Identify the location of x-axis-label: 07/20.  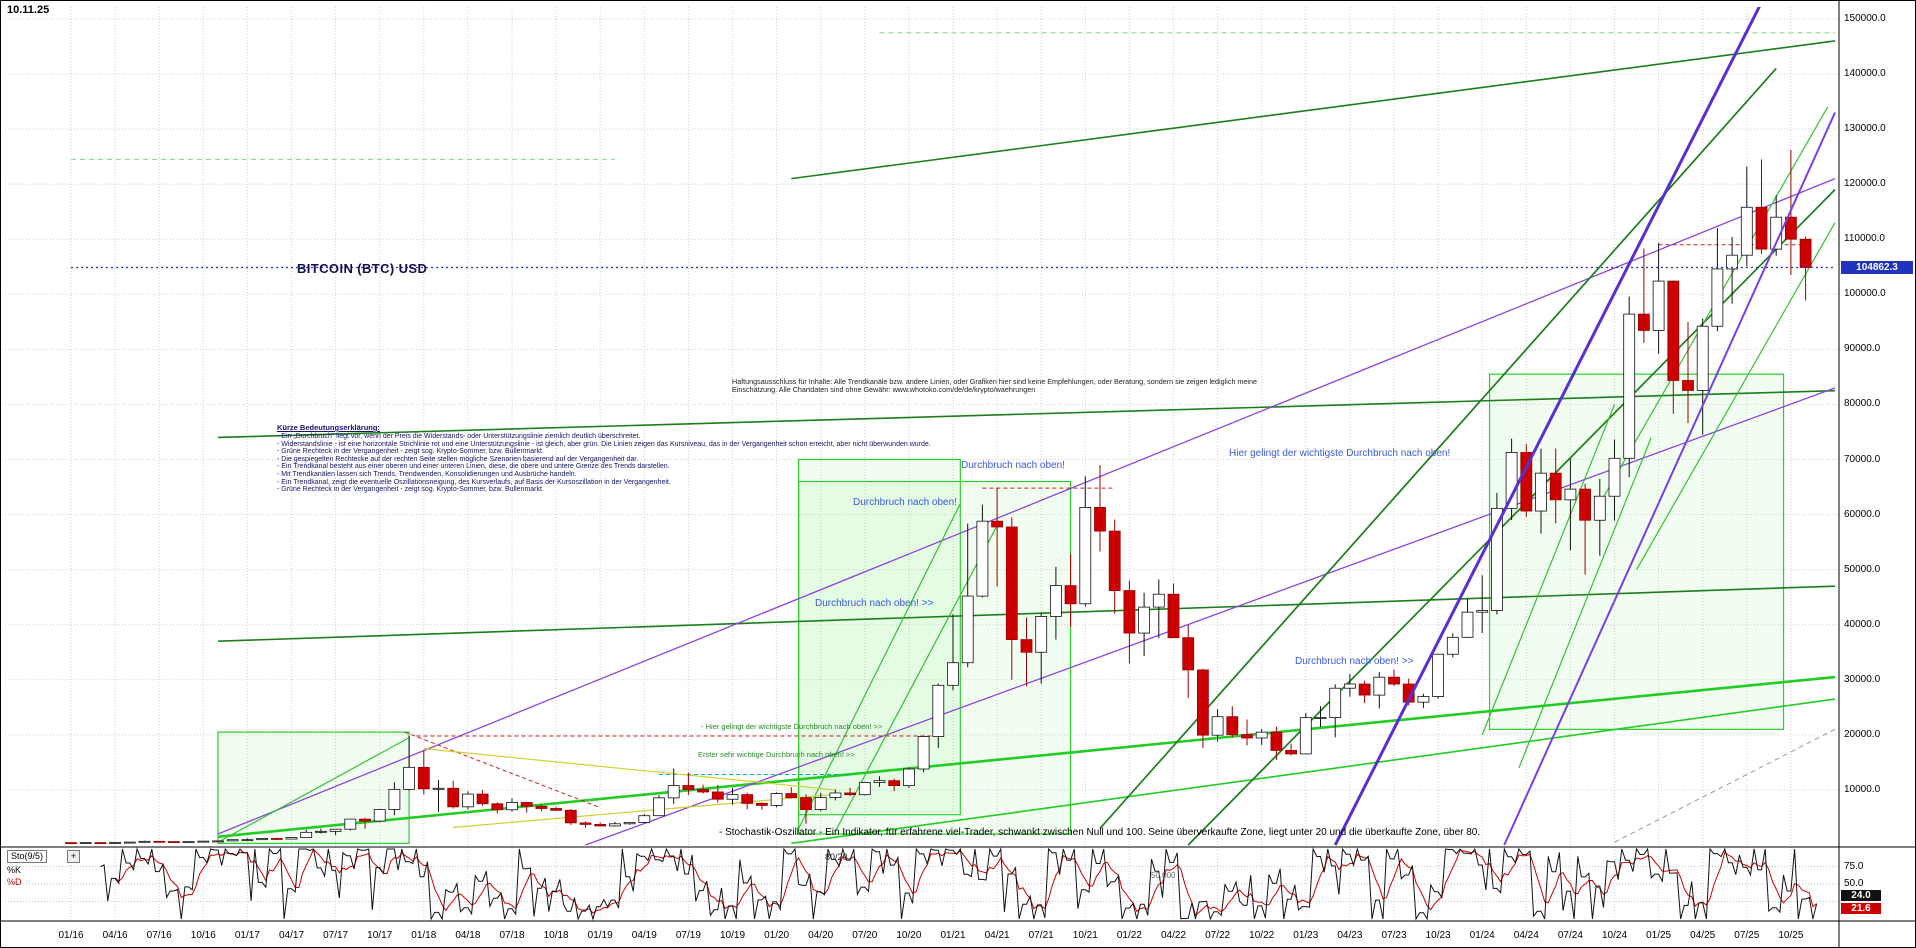
(865, 935).